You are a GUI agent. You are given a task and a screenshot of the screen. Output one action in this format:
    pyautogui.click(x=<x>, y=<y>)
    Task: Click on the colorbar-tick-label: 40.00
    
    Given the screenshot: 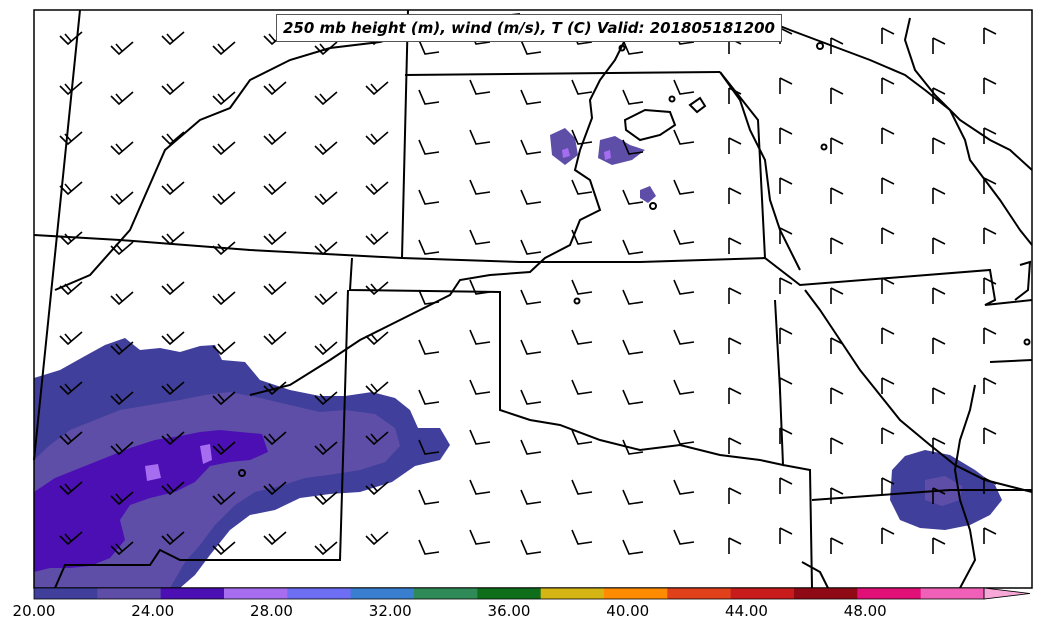 What is the action you would take?
    pyautogui.click(x=628, y=611)
    